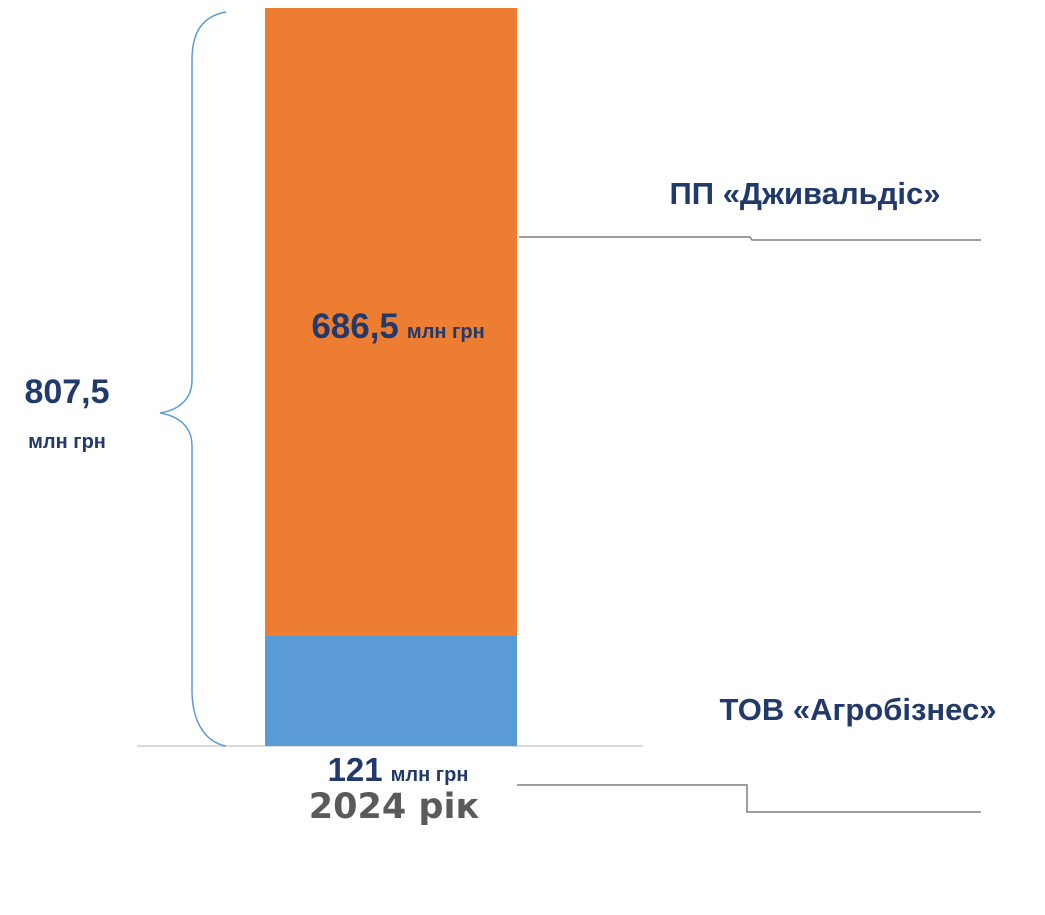 Image resolution: width=1045 pixels, height=915 pixels. What do you see at coordinates (750, 238) in the screenshot?
I see `leader-line-dzhyvaldis` at bounding box center [750, 238].